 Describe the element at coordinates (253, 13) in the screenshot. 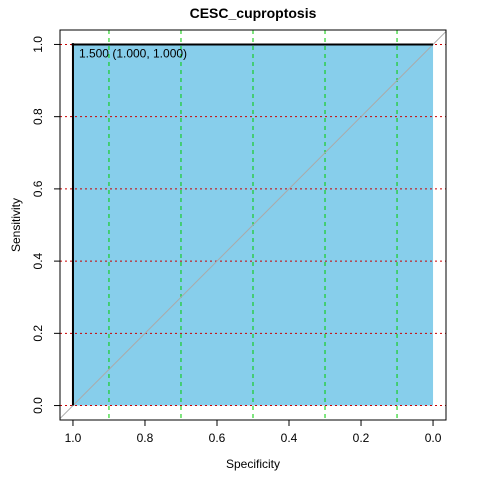

I see `chart-title: CESC_cuproptosis` at that location.